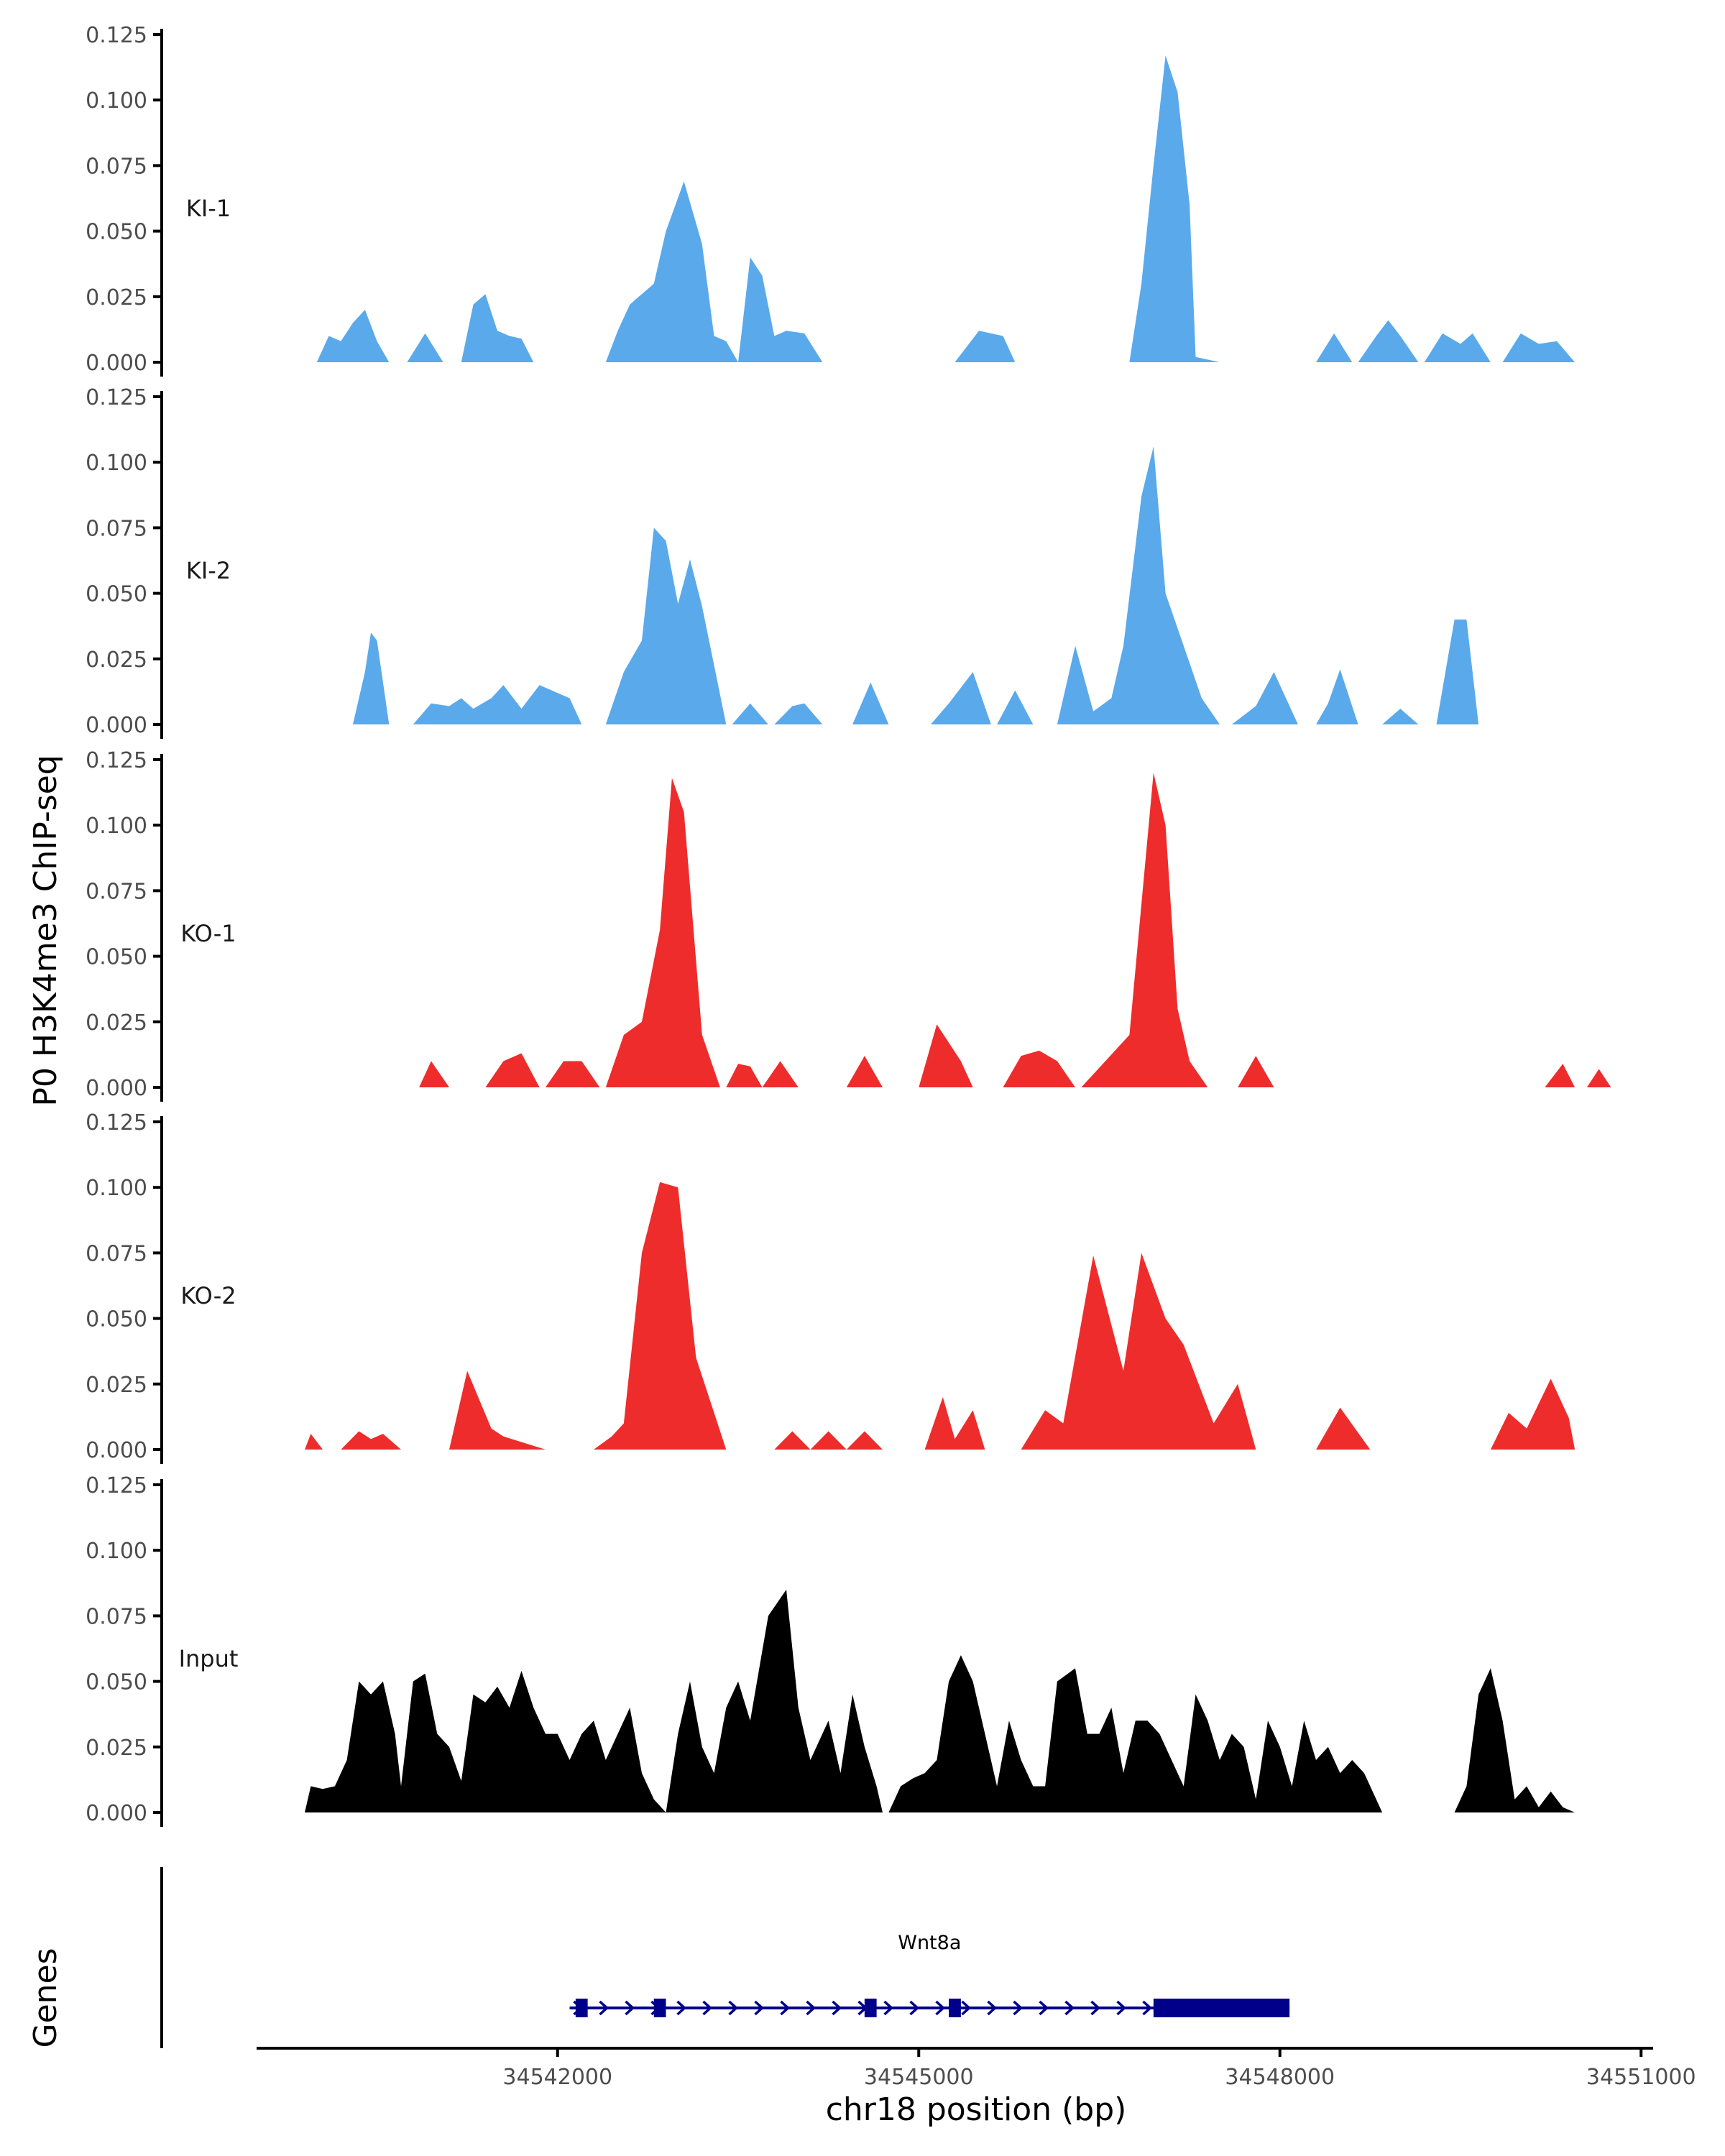  What do you see at coordinates (831, 200) in the screenshot?
I see `track-ki-1: 0.000 0.025 0.050 0.075 0.100 0.125 KI-1` at bounding box center [831, 200].